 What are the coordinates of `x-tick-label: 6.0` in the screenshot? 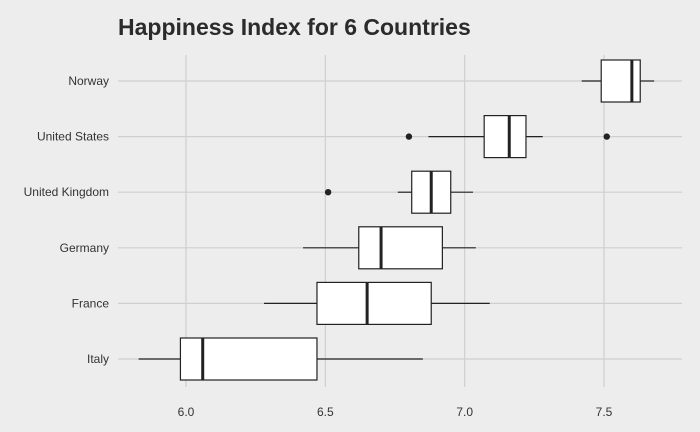 It's located at (186, 412).